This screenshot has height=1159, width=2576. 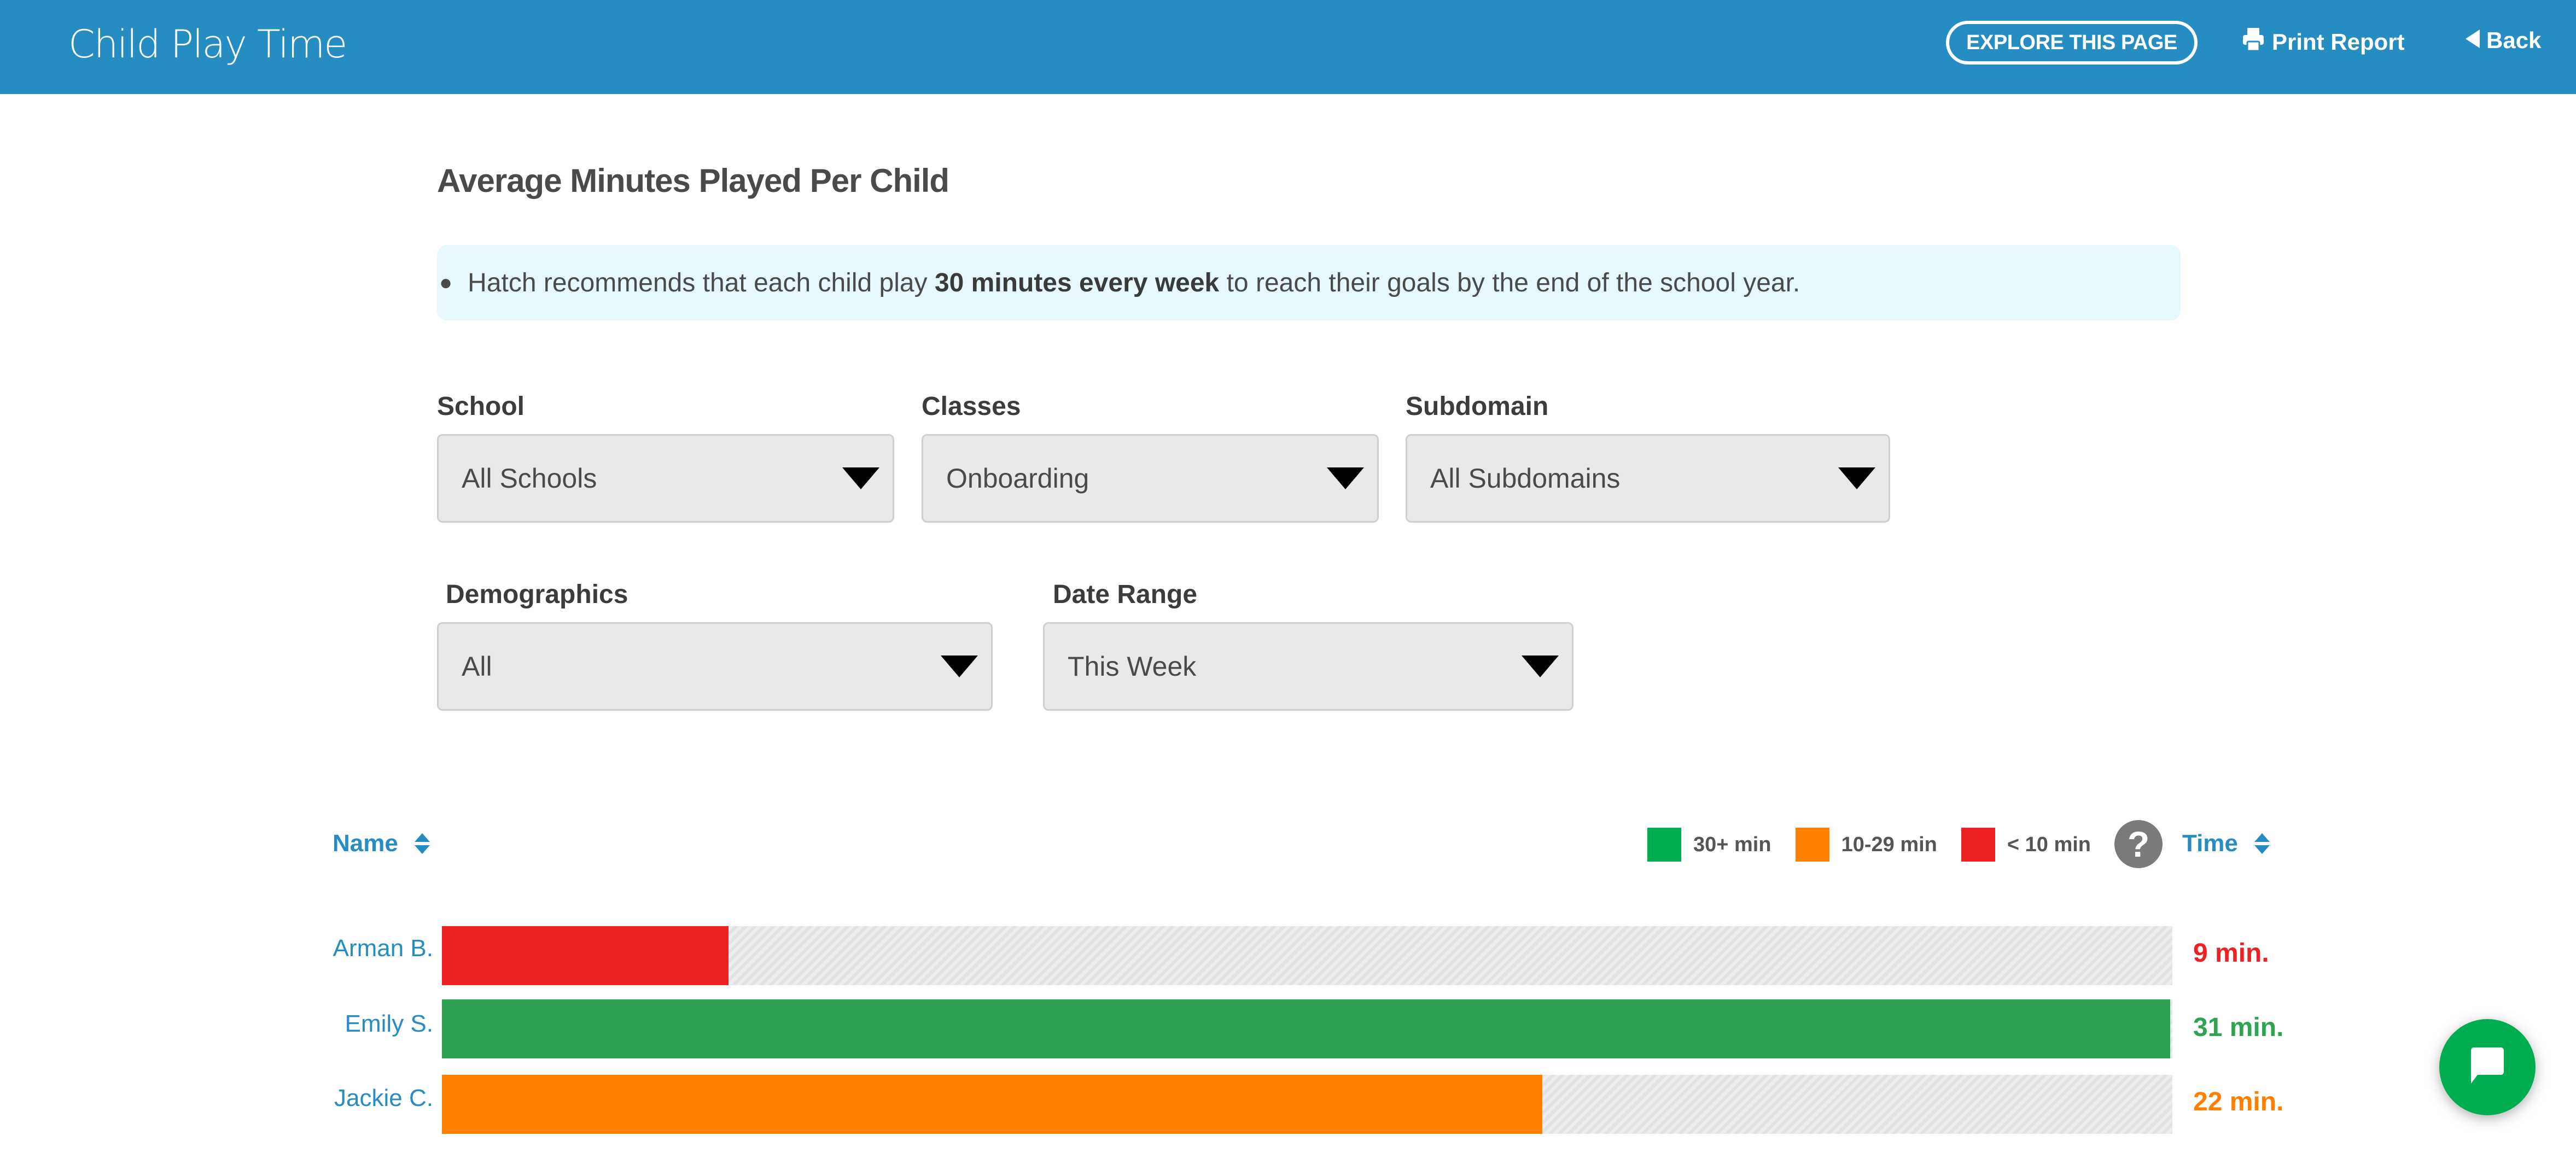 What do you see at coordinates (477, 666) in the screenshot?
I see `demographics-select-value: All` at bounding box center [477, 666].